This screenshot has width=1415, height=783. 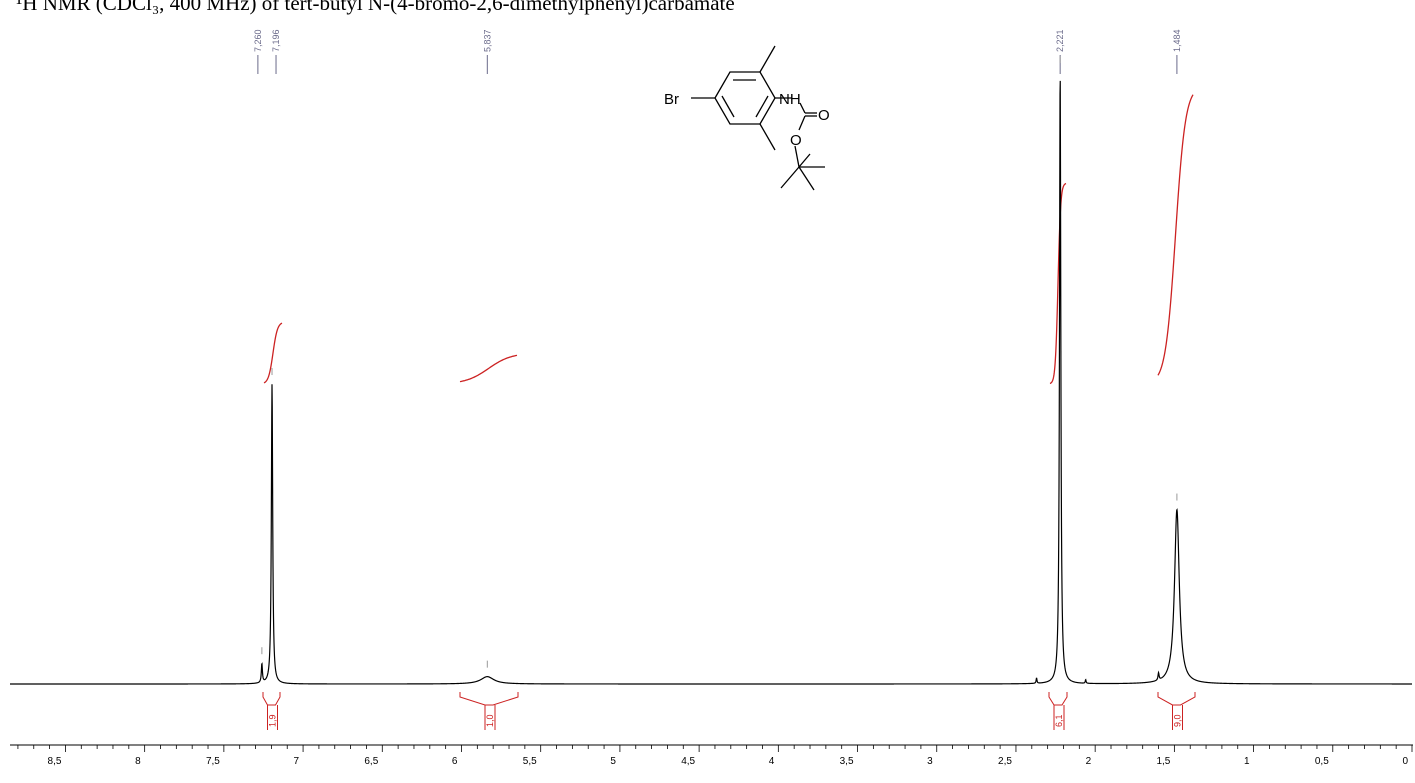 What do you see at coordinates (213, 761) in the screenshot?
I see `tick-label: 7,5` at bounding box center [213, 761].